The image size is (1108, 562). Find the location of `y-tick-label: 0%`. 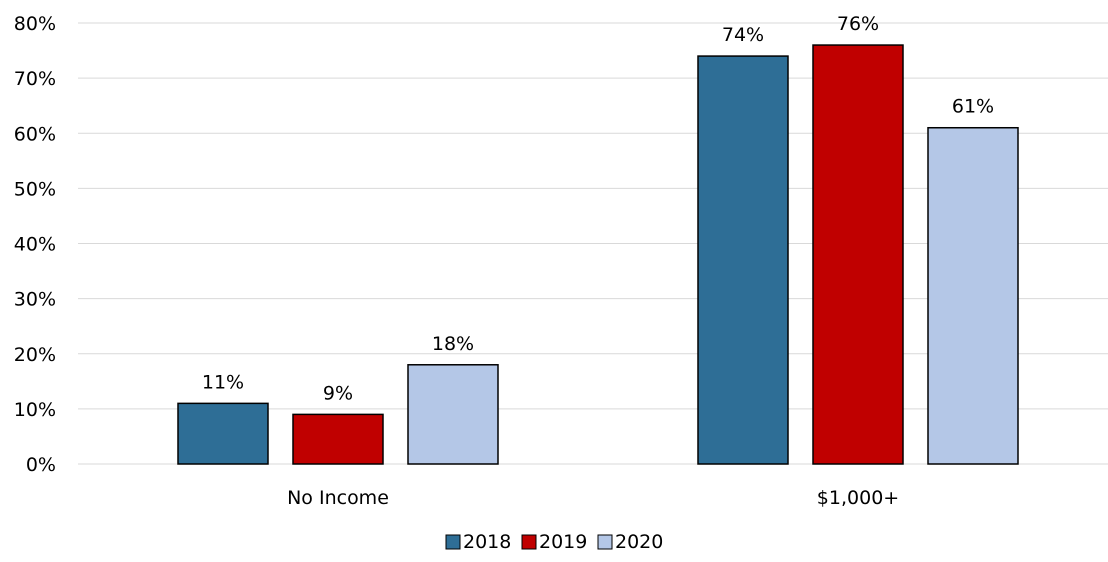

y-tick-label: 0% is located at coordinates (41, 465).